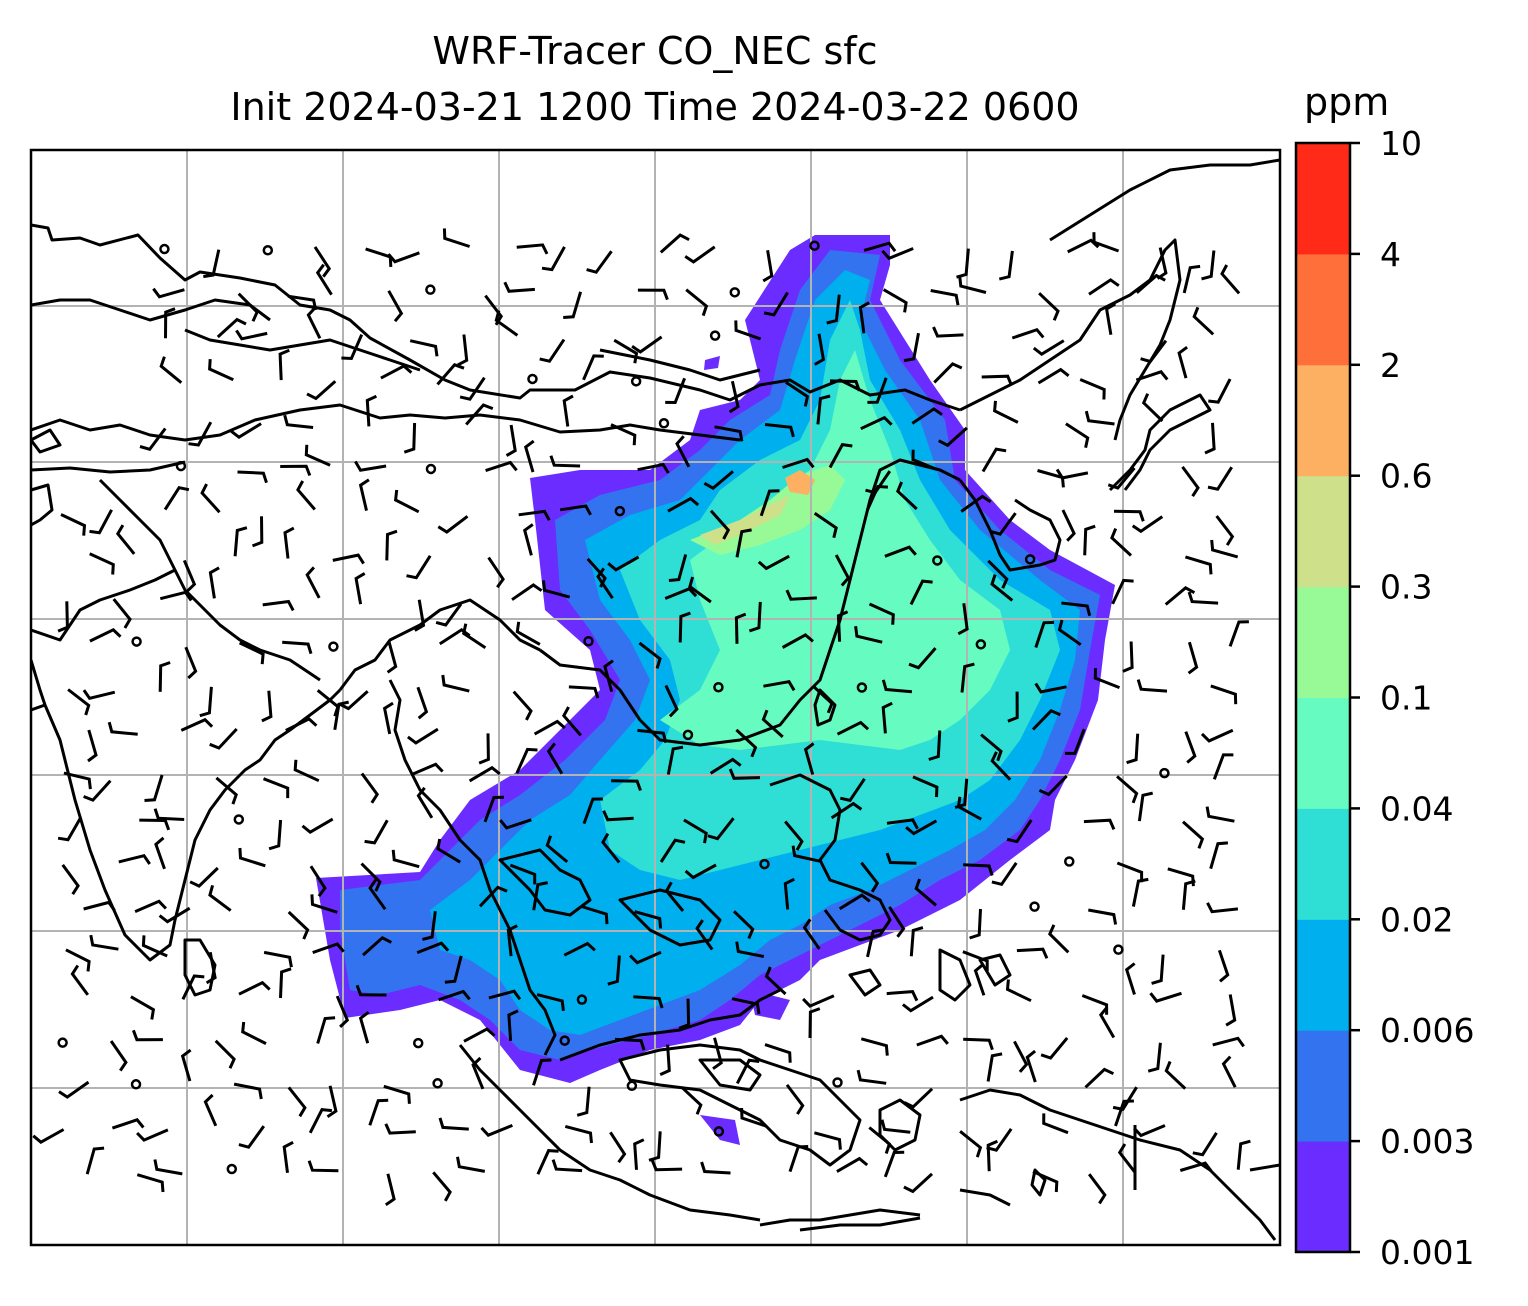 Image resolution: width=1528 pixels, height=1306 pixels. I want to click on colorbar-tick-label: 0.02, so click(1416, 919).